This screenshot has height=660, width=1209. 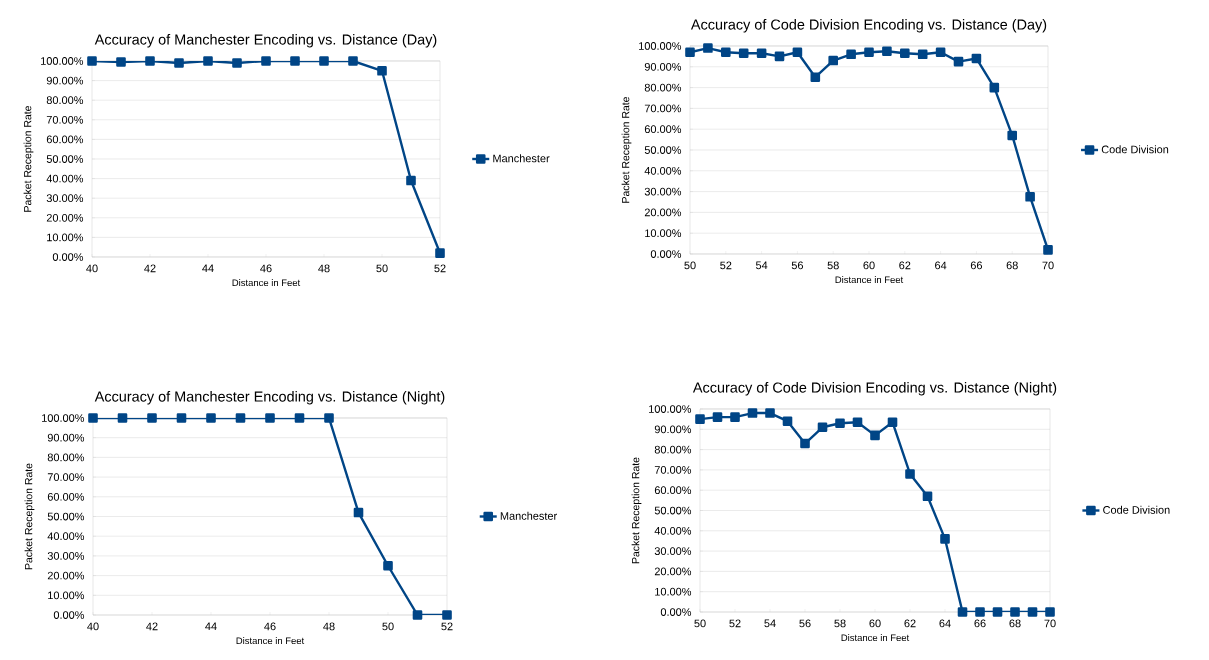 I want to click on chart-title: Accuracy of Code Division Encoding vs. Distance (Night), so click(x=874, y=389).